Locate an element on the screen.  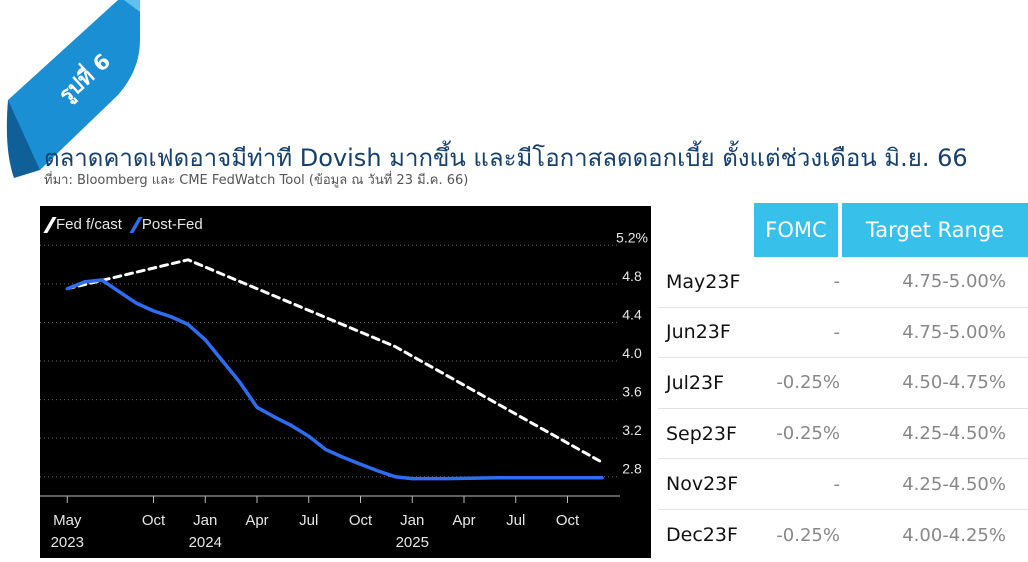
chart-legend: Fed f/cast Post-Fed is located at coordinates (123, 224).